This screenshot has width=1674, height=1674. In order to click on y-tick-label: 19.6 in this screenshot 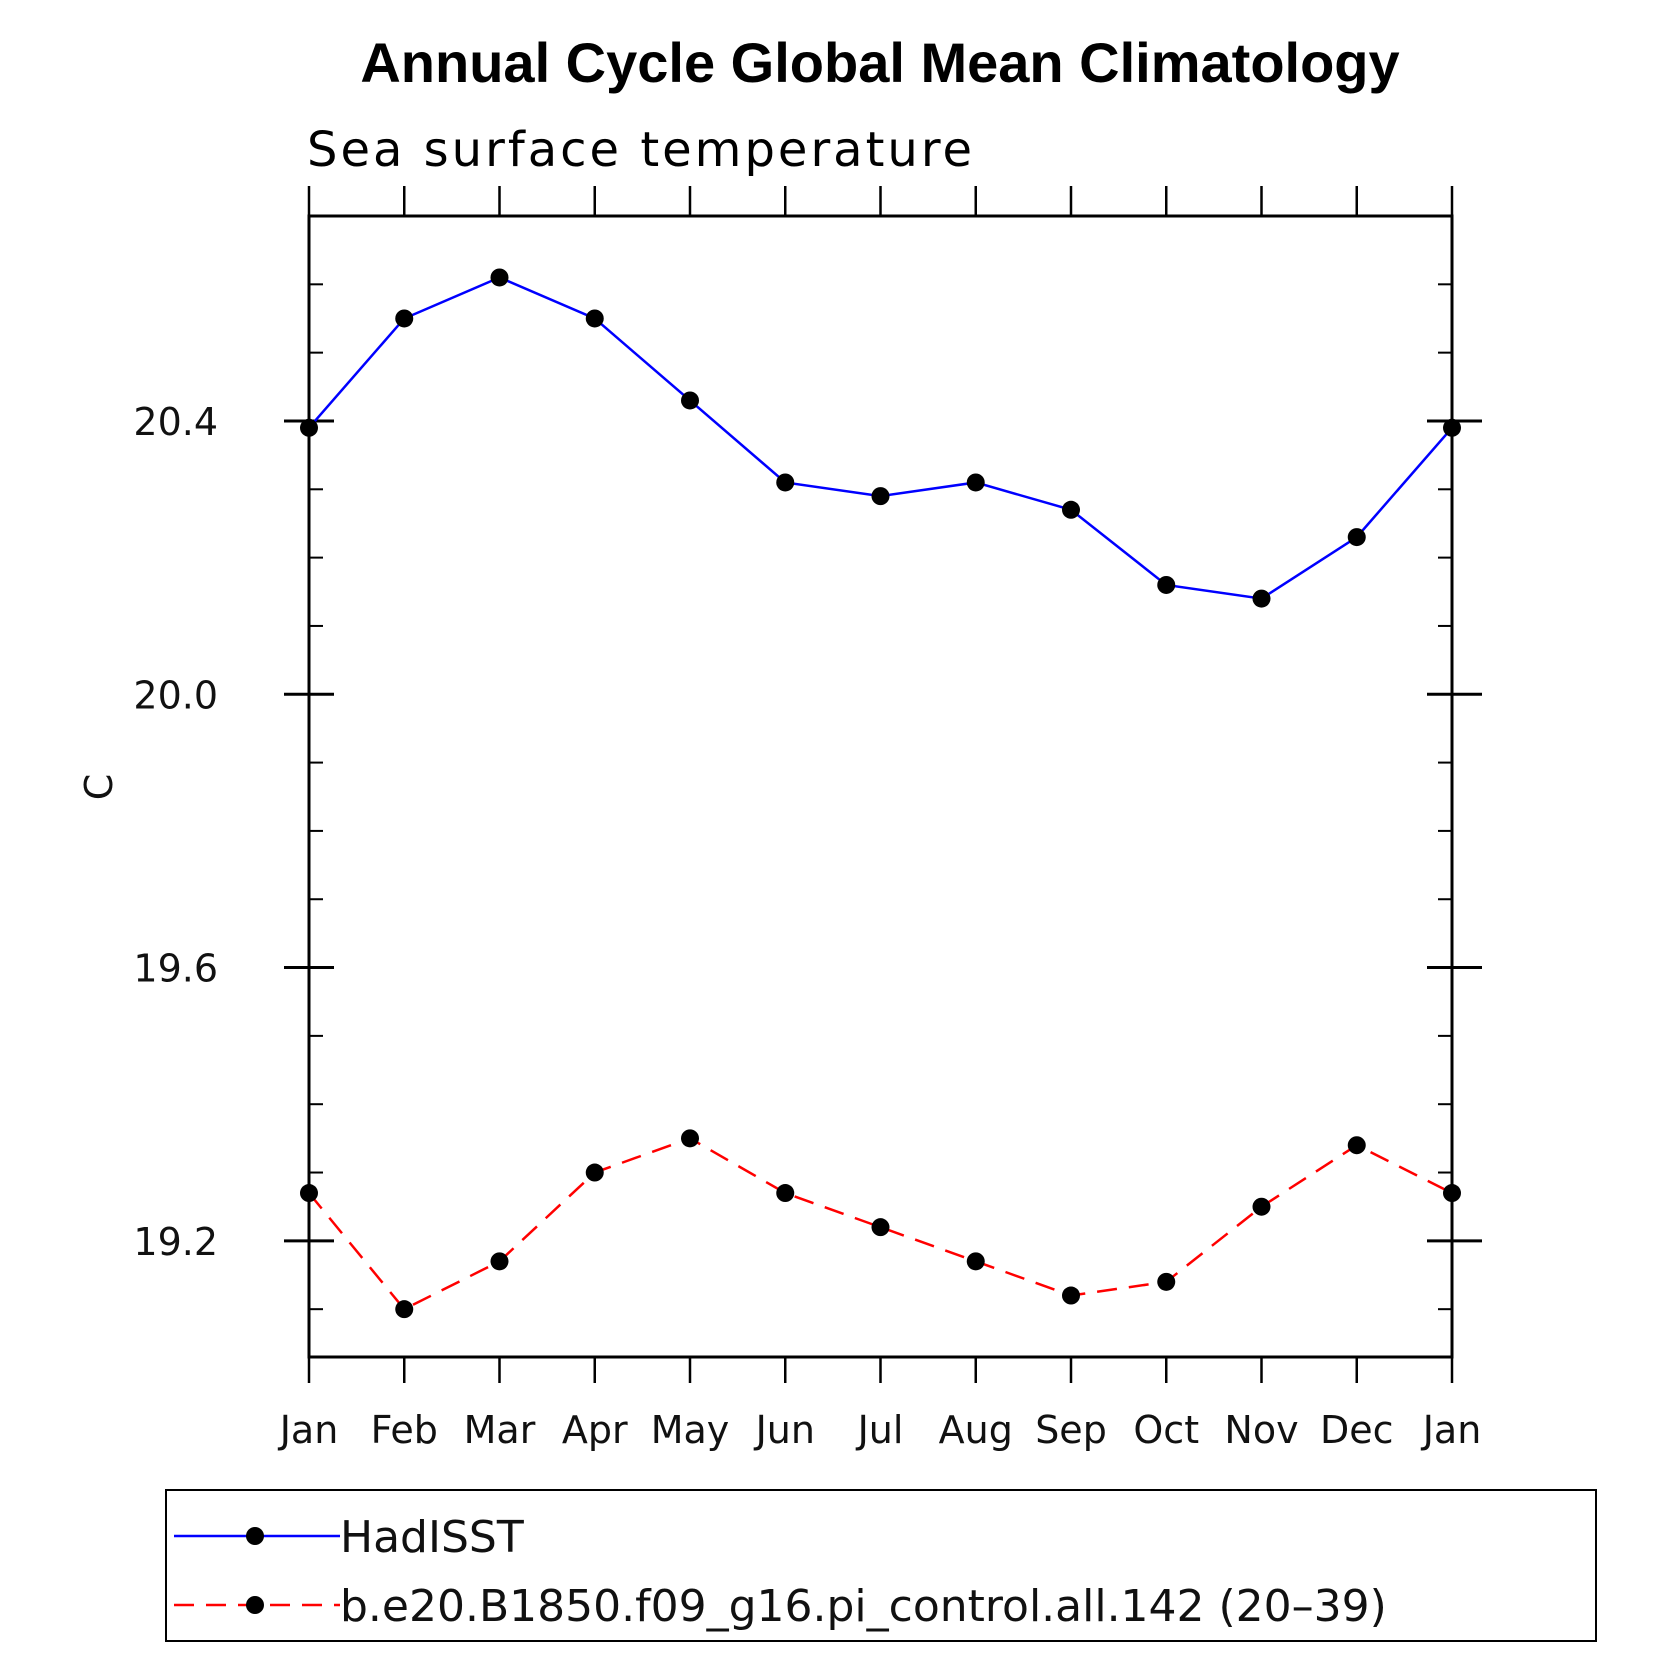, I will do `click(175, 969)`.